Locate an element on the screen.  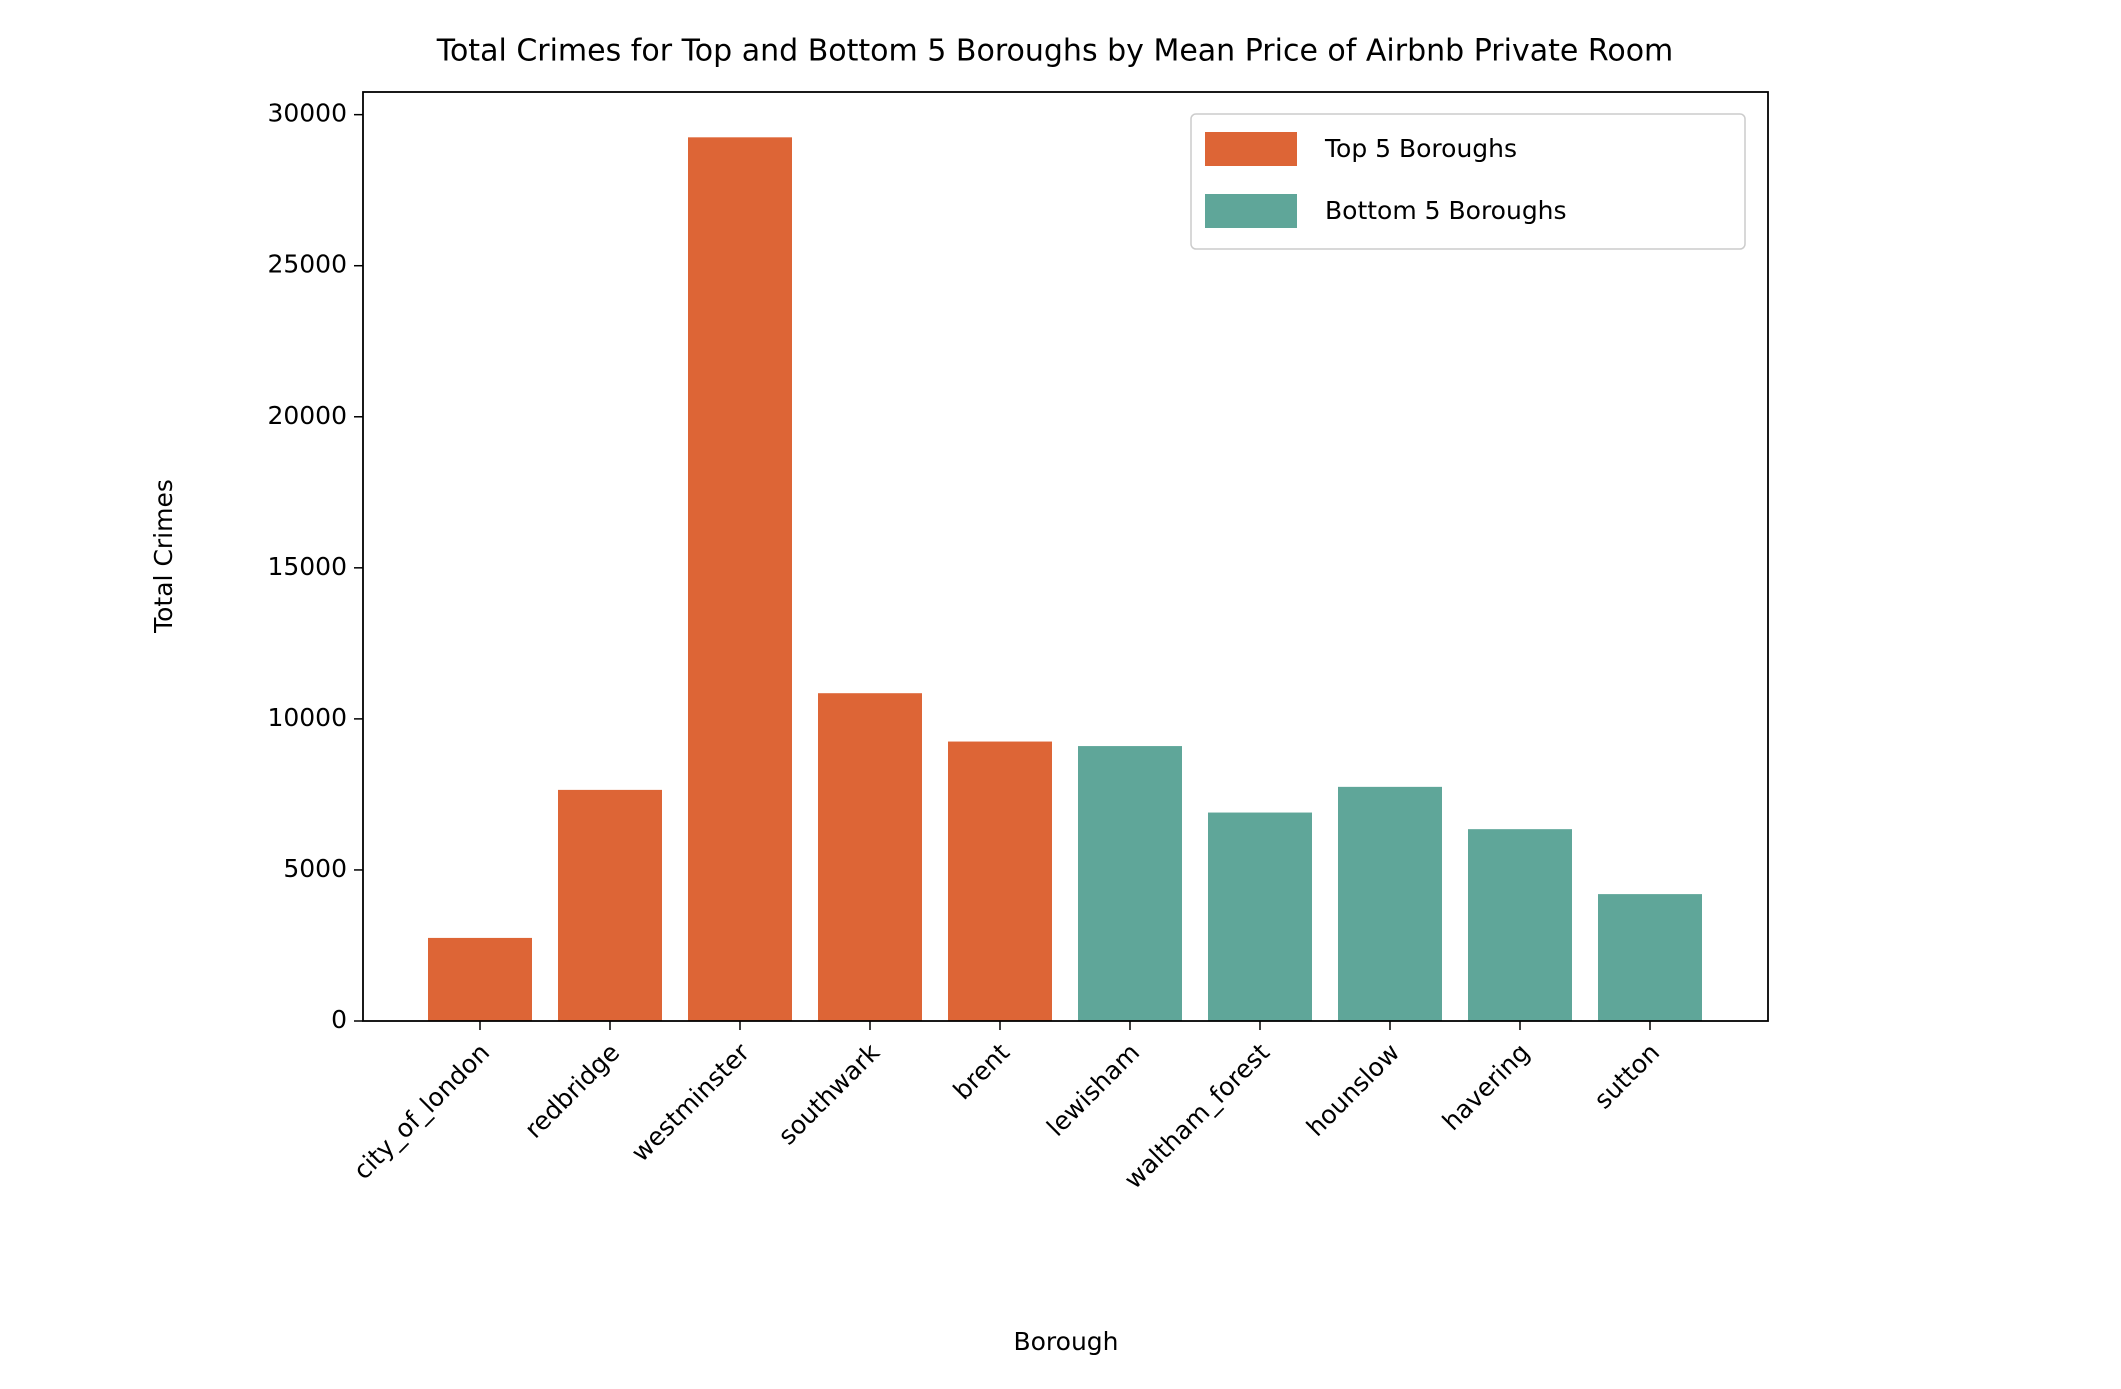
legend-label: Bottom 5 Boroughs is located at coordinates (1446, 210).